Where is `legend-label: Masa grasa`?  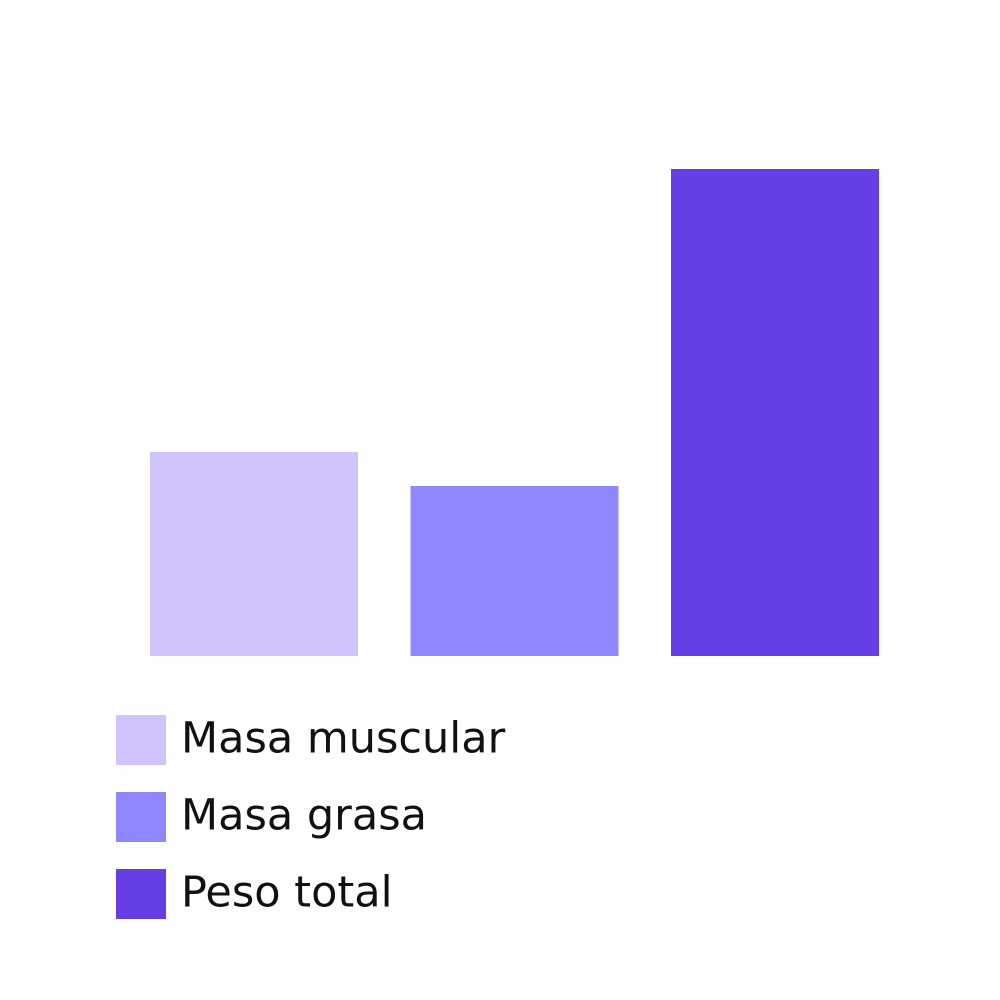 legend-label: Masa grasa is located at coordinates (304, 816).